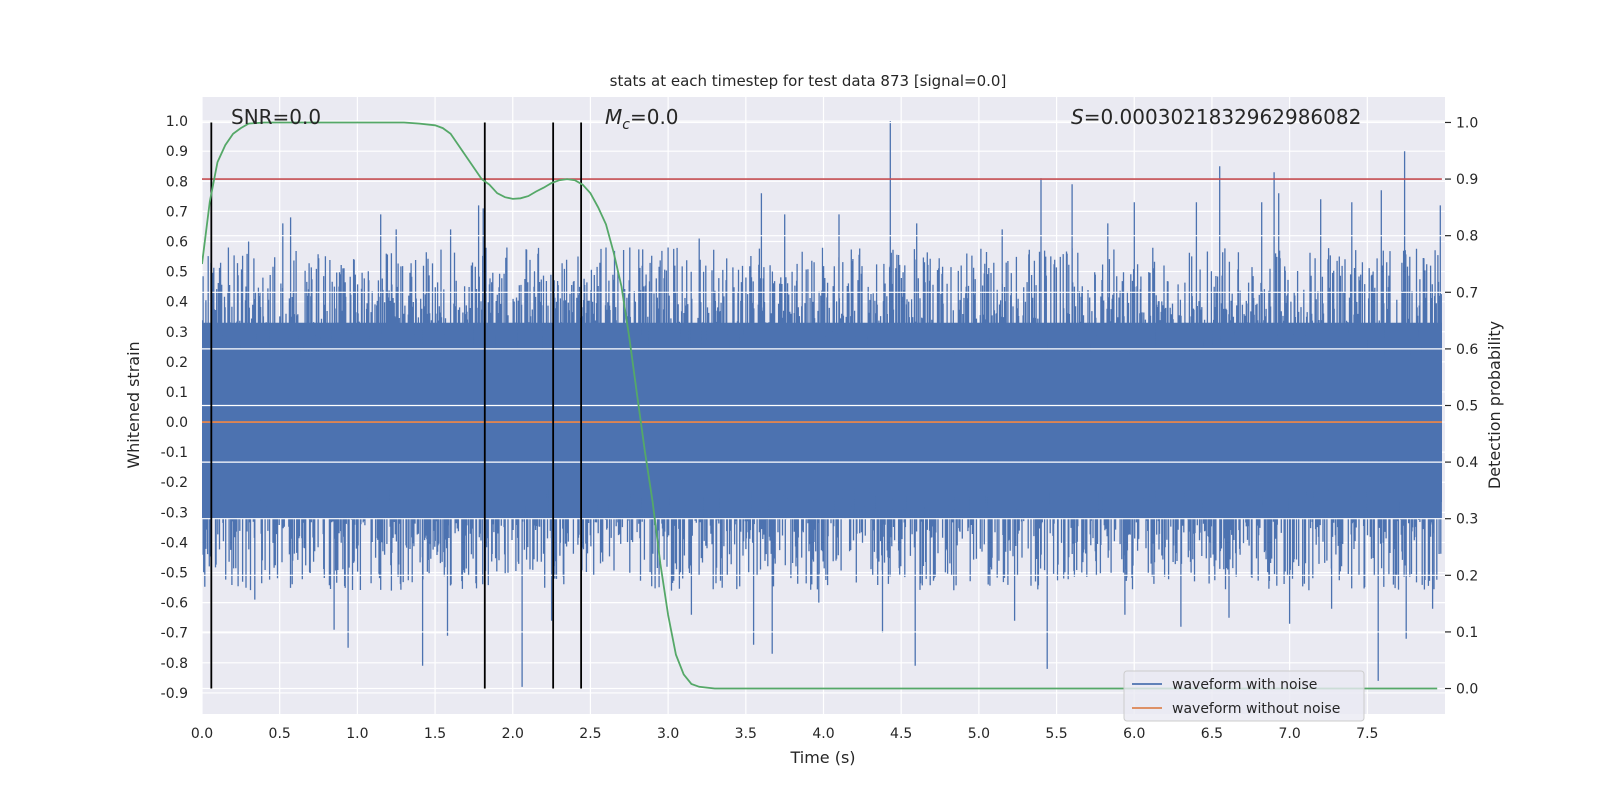 Image resolution: width=1600 pixels, height=800 pixels. What do you see at coordinates (1467, 520) in the screenshot?
I see `y2-tick-label: 0.3` at bounding box center [1467, 520].